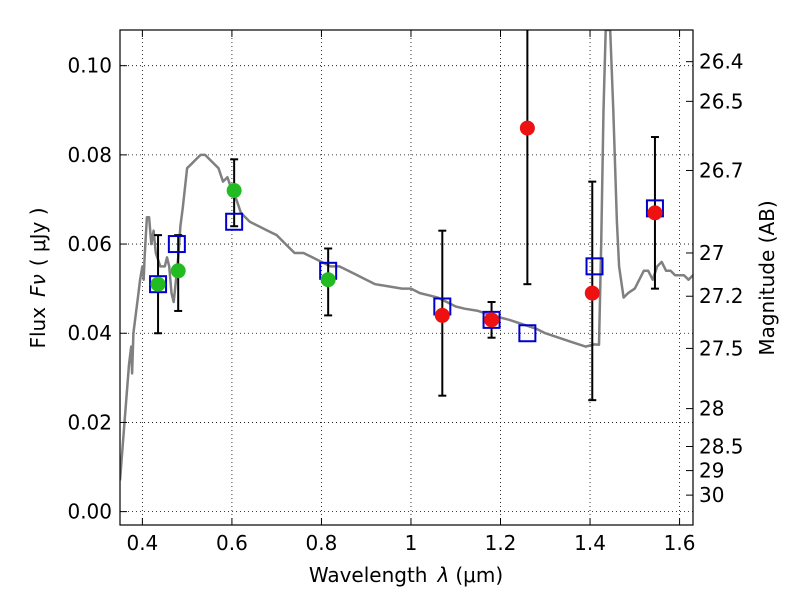 This screenshot has height=604, width=800. What do you see at coordinates (501, 543) in the screenshot?
I see `x-tick-label: 1.2` at bounding box center [501, 543].